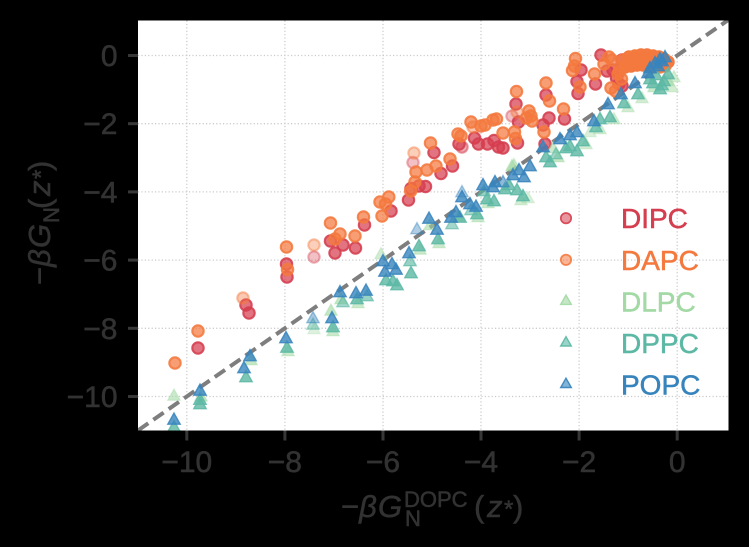 The image size is (749, 547). I want to click on svg-text: DOPC, so click(436, 499).